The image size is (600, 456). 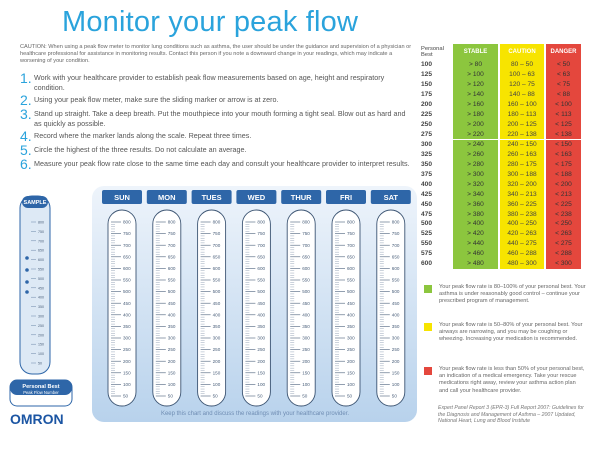 What do you see at coordinates (563, 263) in the screenshot?
I see `zone-cell: < 300` at bounding box center [563, 263].